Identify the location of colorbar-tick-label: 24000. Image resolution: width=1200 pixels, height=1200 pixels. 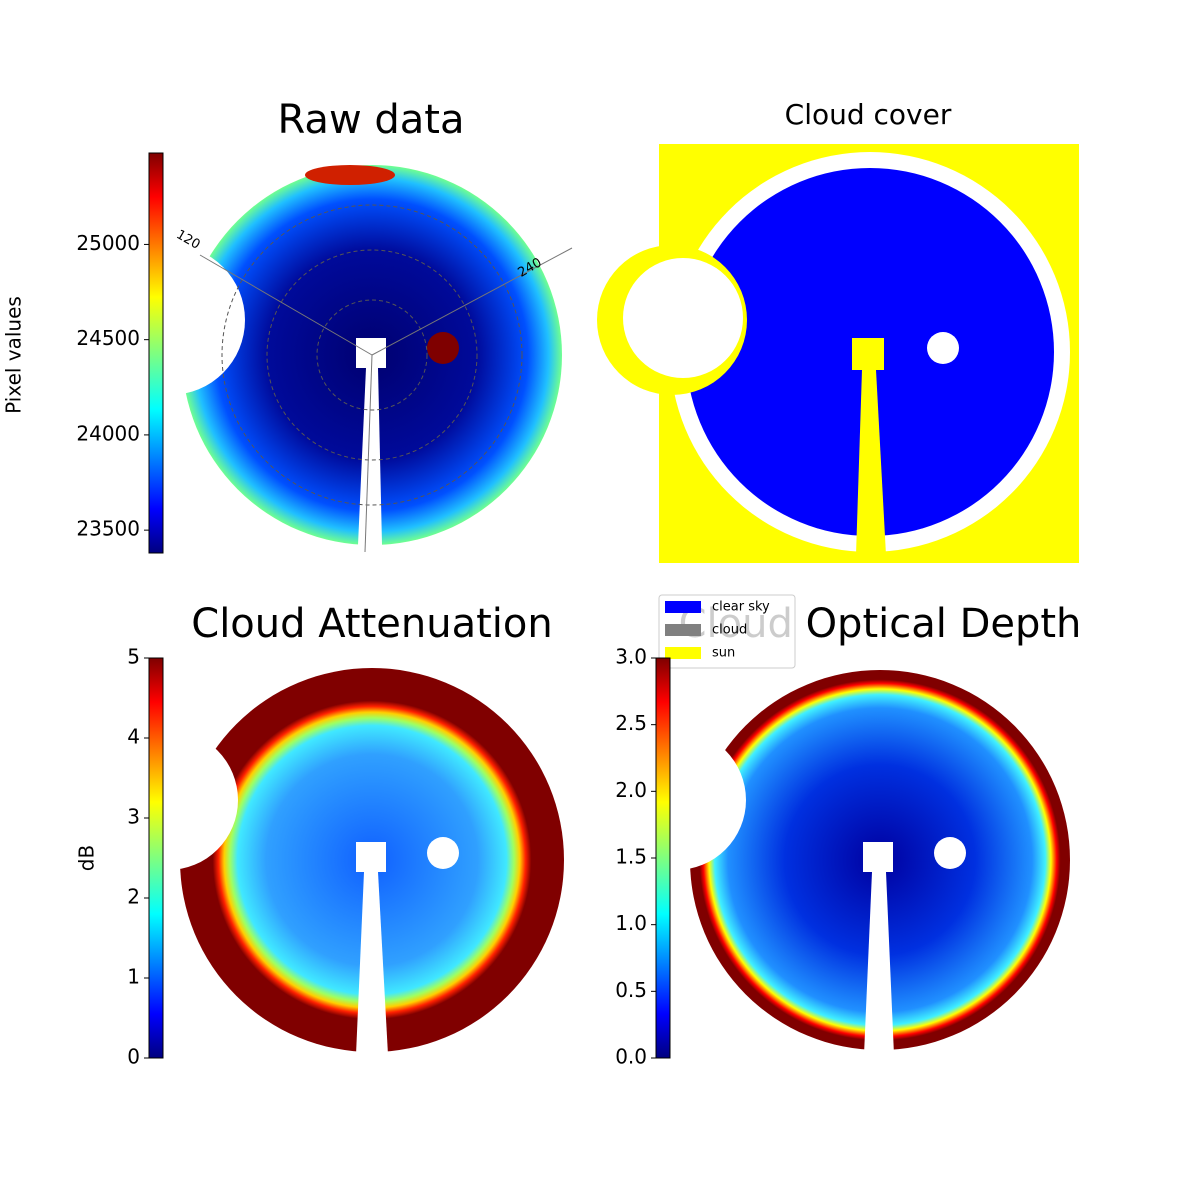
(108, 433).